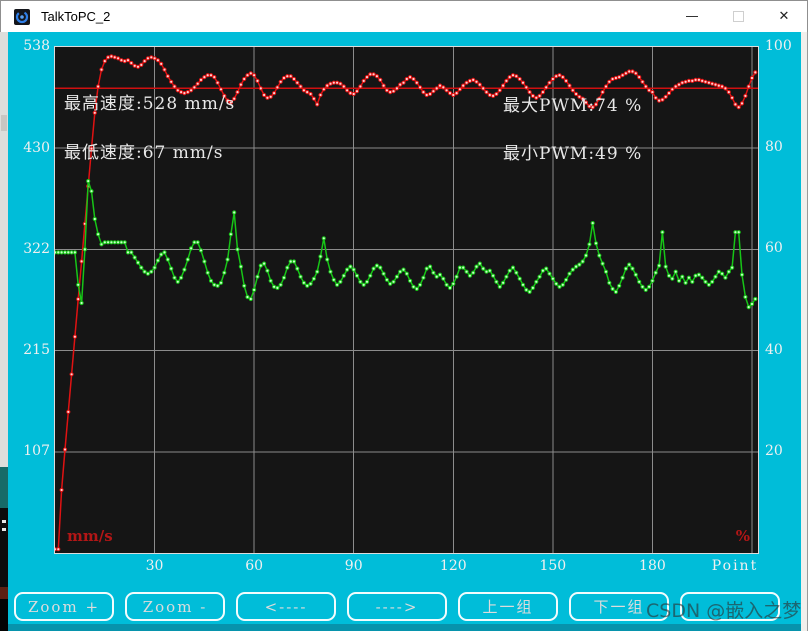 This screenshot has height=631, width=808. Describe the element at coordinates (774, 147) in the screenshot. I see `axis-tick-label: 80` at that location.